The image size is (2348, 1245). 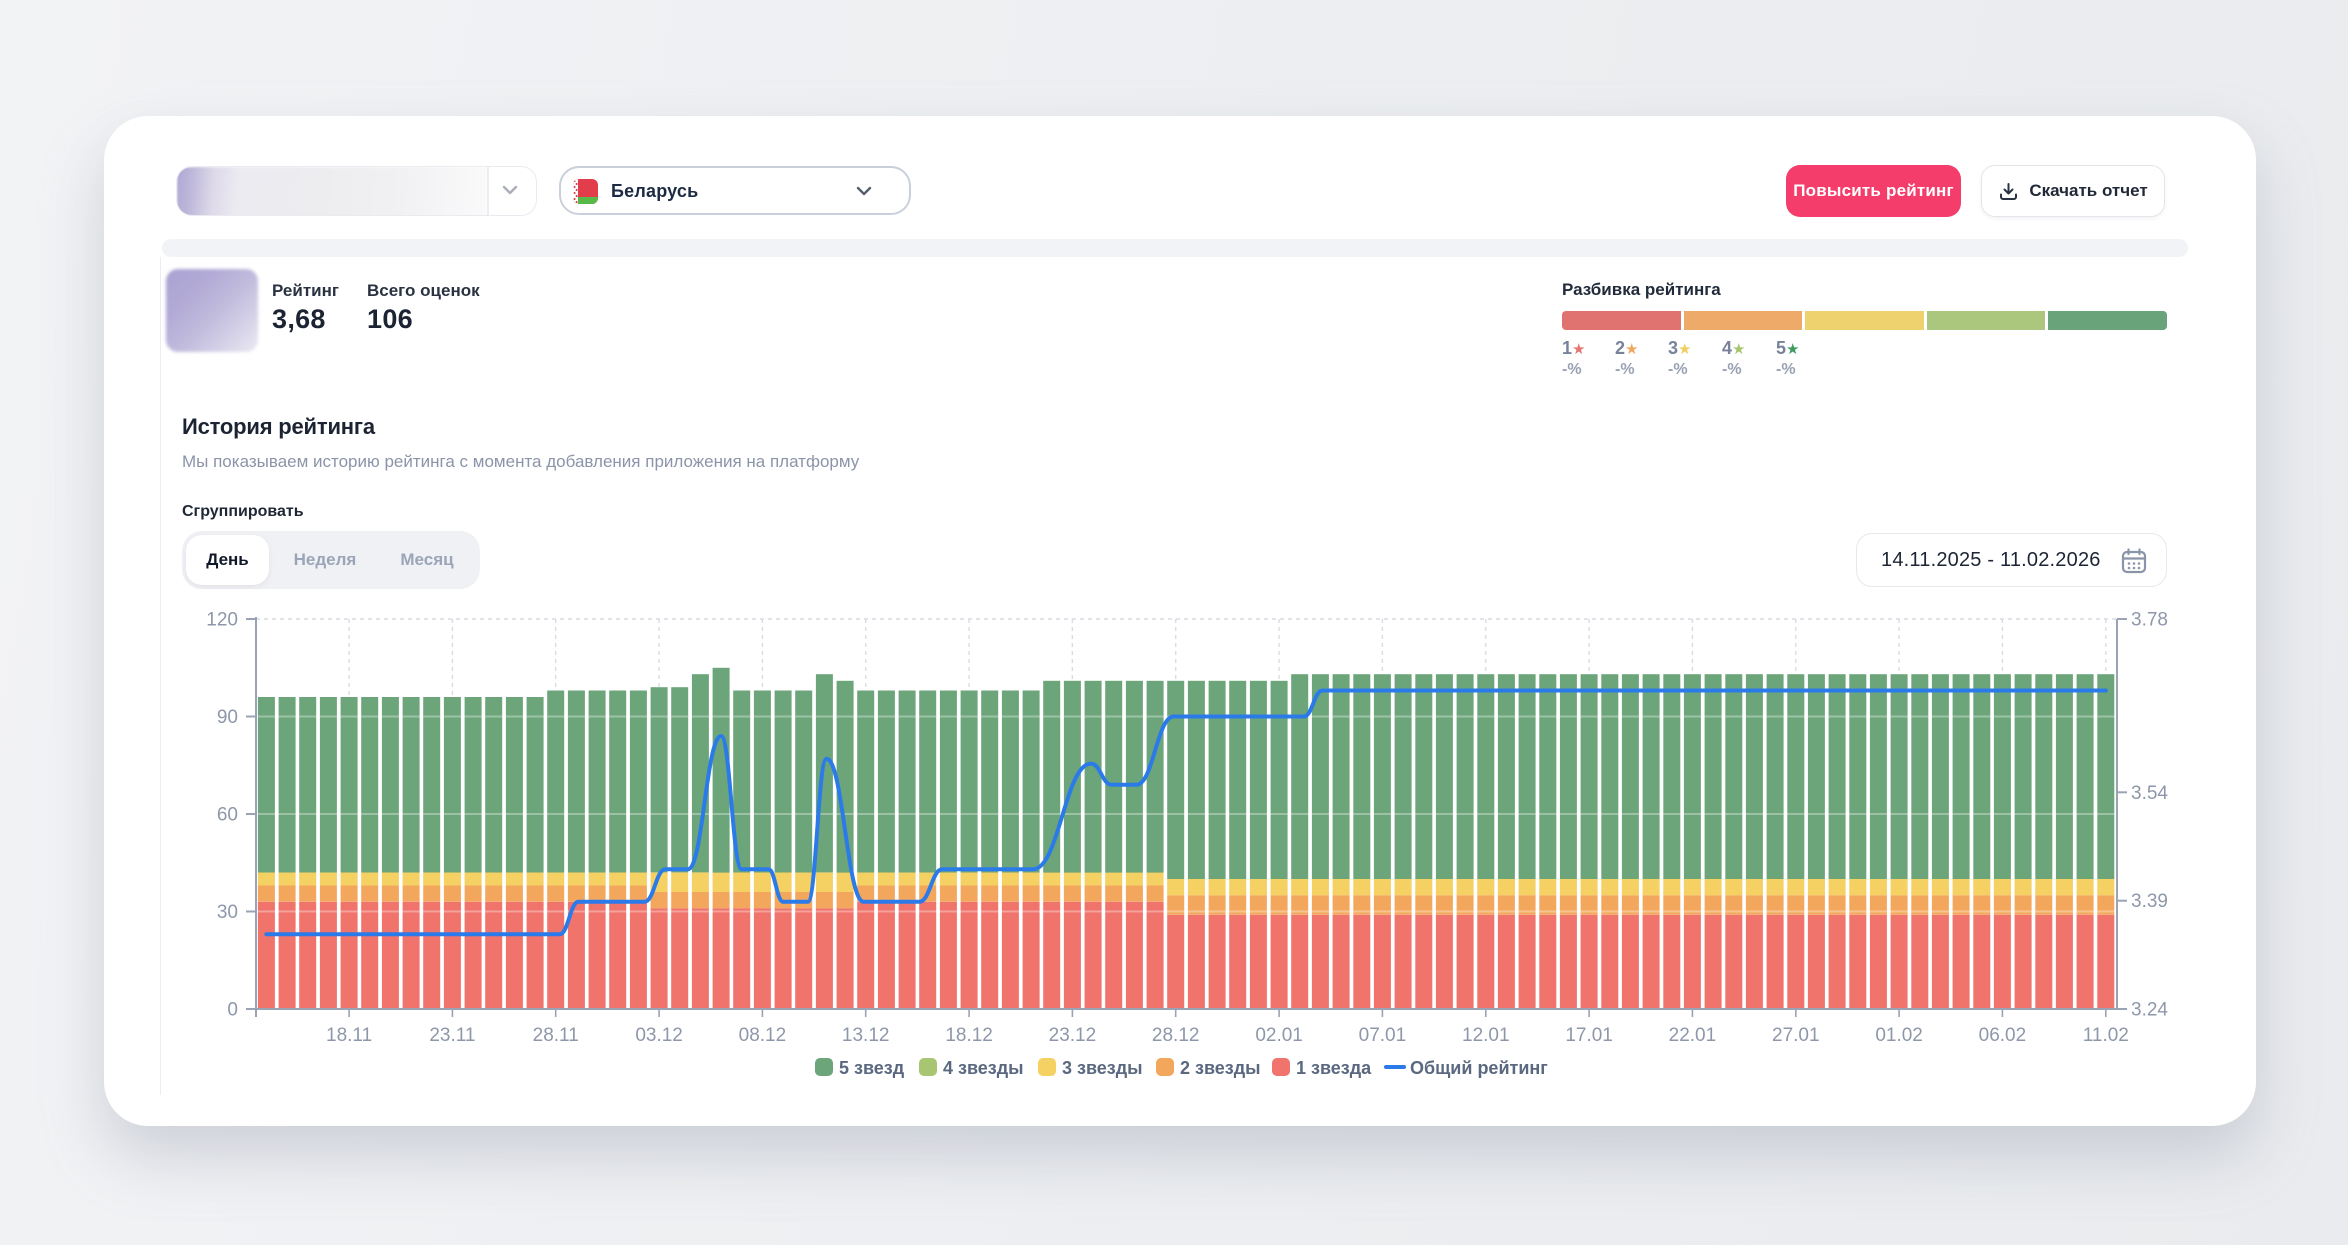 What do you see at coordinates (1102, 1068) in the screenshot?
I see `svg-text: 3 звезды` at bounding box center [1102, 1068].